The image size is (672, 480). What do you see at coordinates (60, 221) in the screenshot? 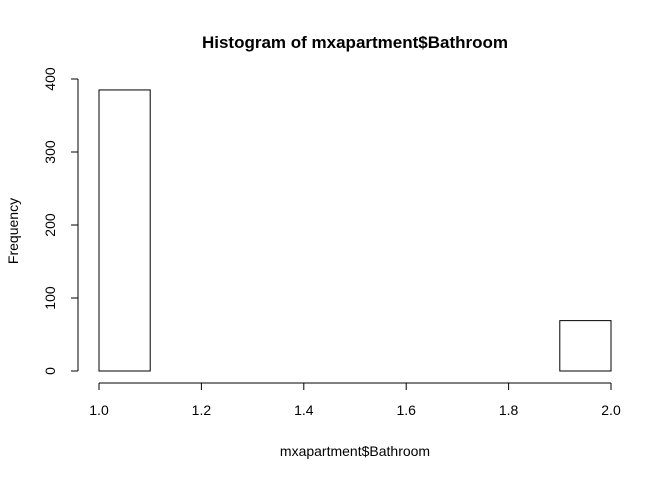
I see `y-axis: 0 100 200 300 400` at bounding box center [60, 221].